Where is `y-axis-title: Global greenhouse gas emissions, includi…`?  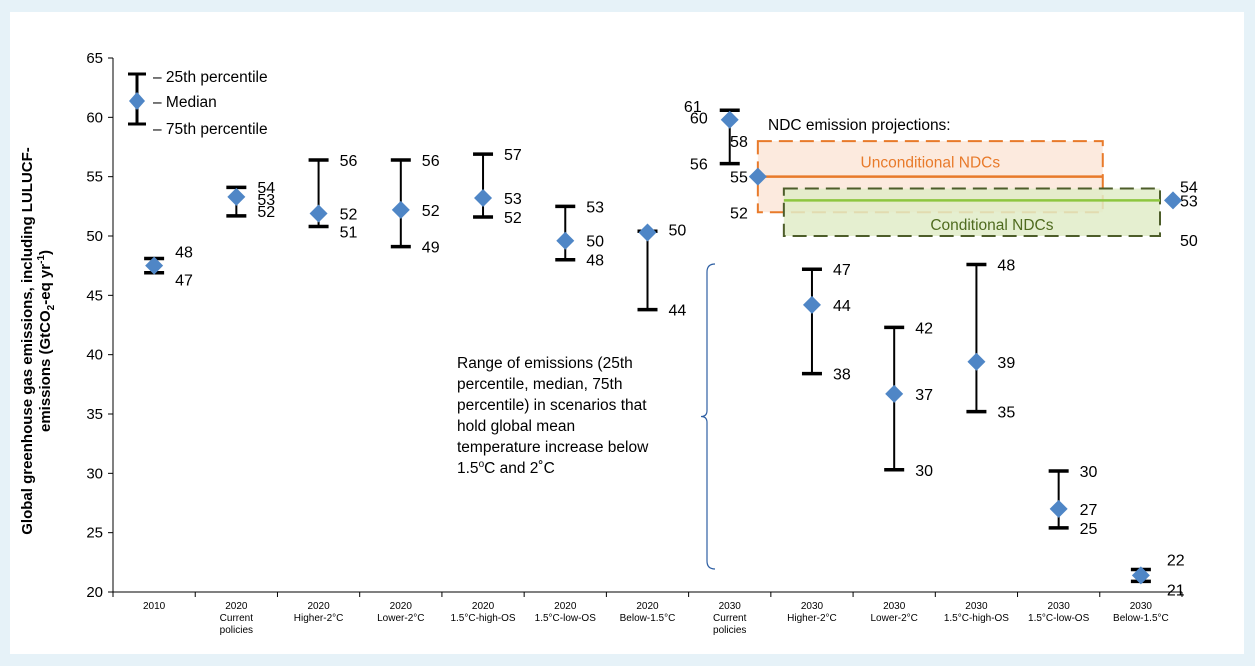
y-axis-title: Global greenhouse gas emissions, includi… is located at coordinates (38, 341).